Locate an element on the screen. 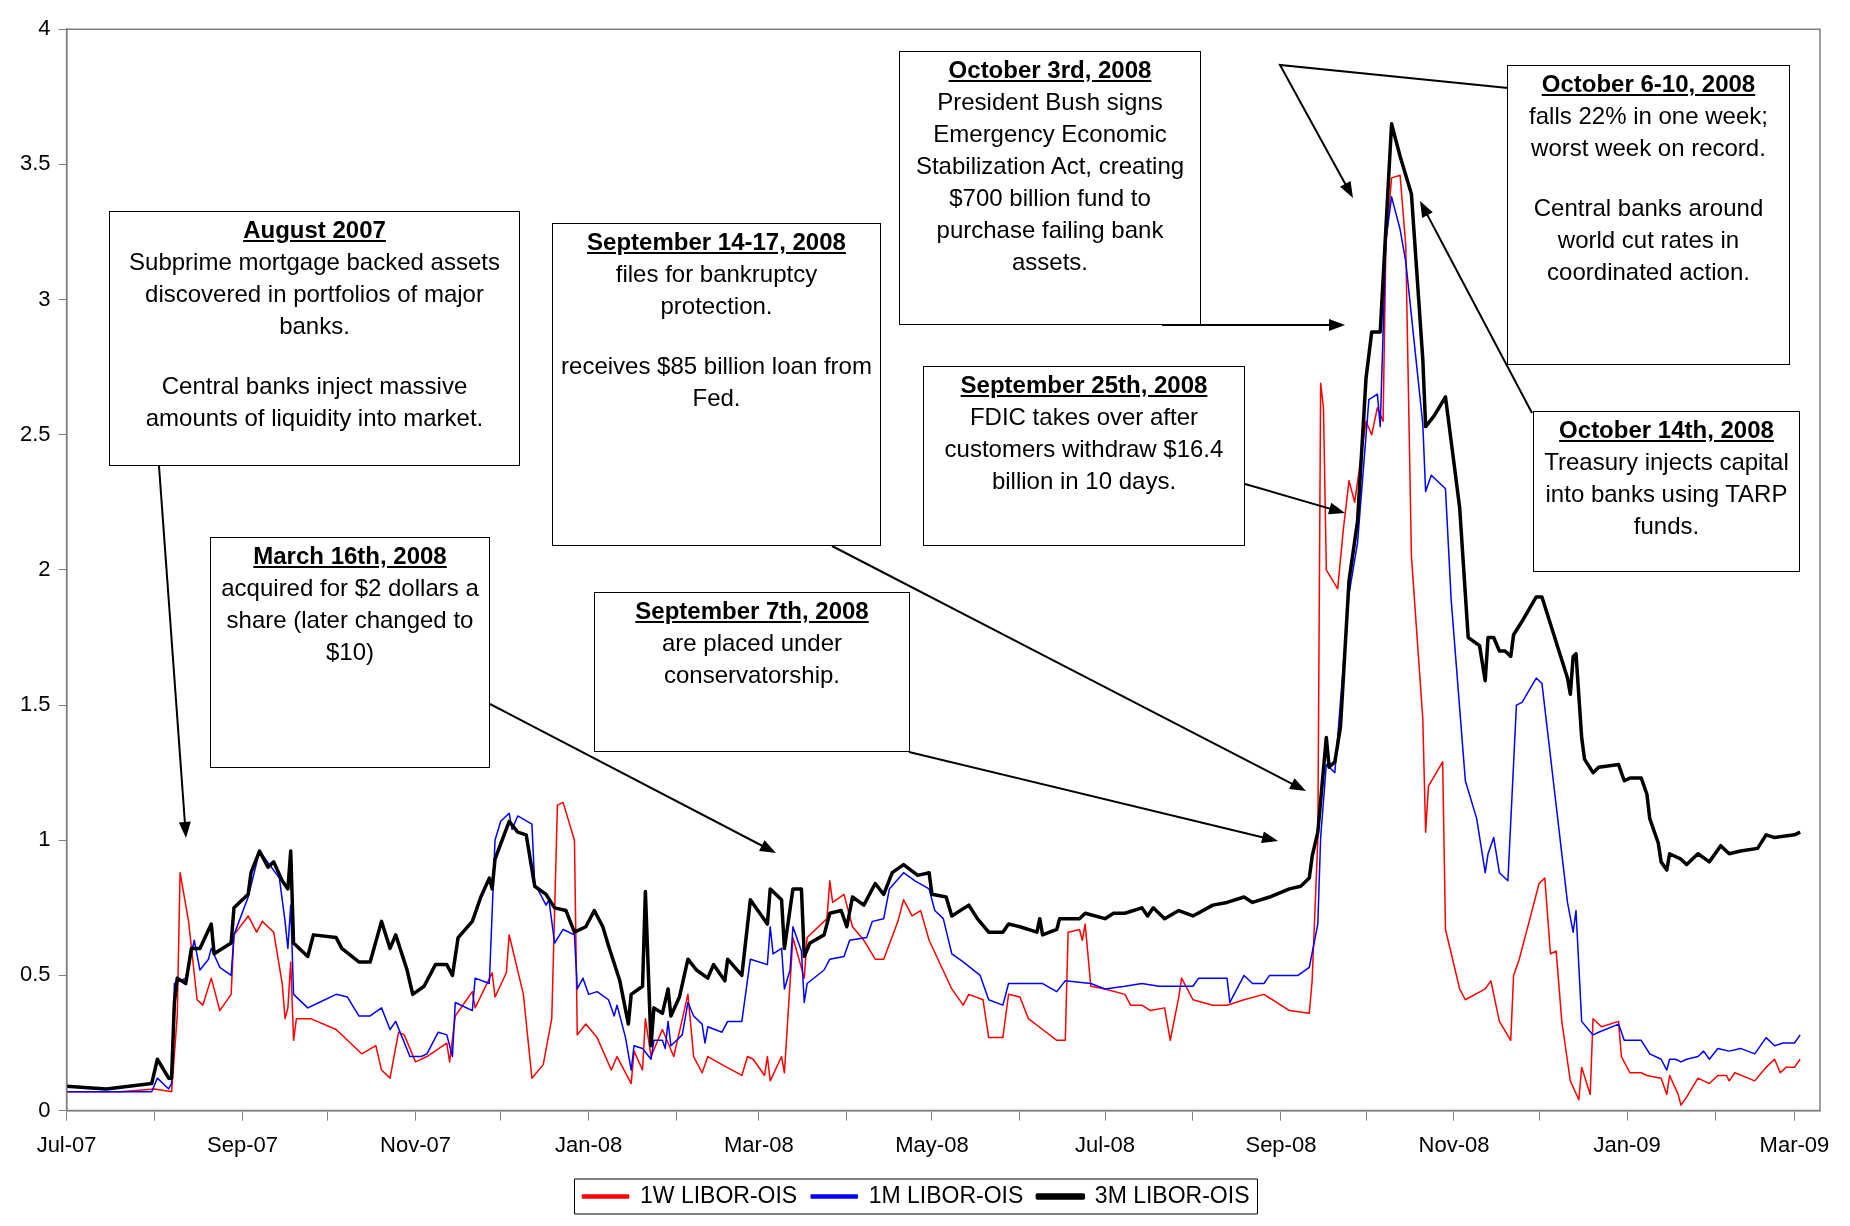 Image resolution: width=1850 pixels, height=1226 pixels. y-tick-label: 0 is located at coordinates (44, 1109).